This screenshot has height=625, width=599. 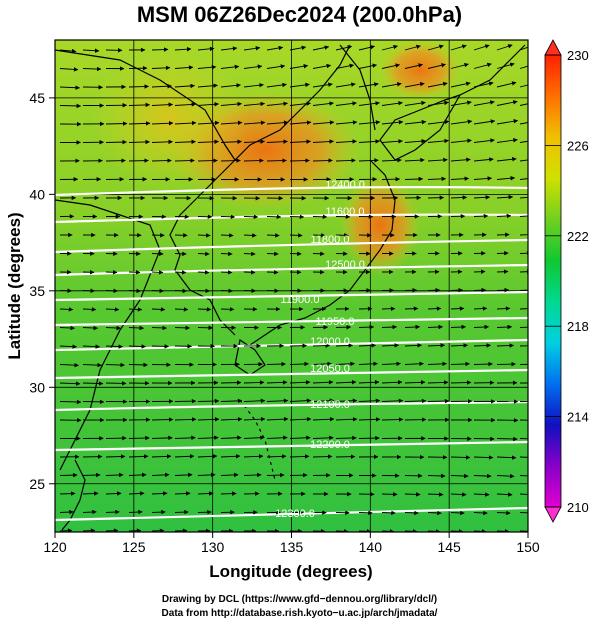 What do you see at coordinates (492, 70) in the screenshot?
I see `kuril-coast` at bounding box center [492, 70].